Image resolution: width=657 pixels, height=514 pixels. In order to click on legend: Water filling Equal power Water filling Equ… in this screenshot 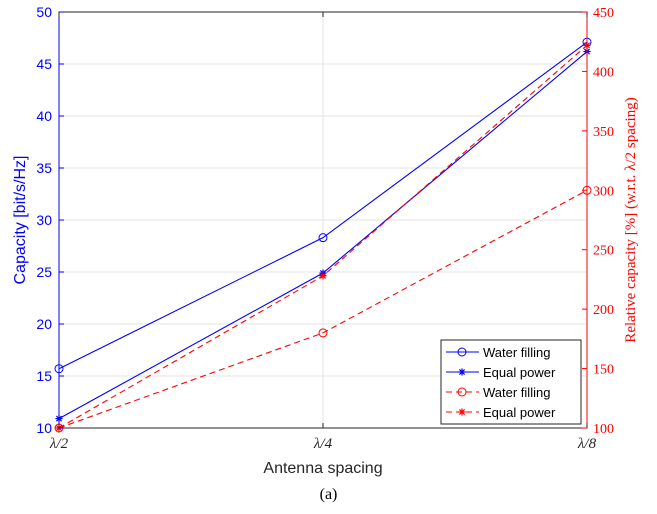, I will do `click(511, 382)`.